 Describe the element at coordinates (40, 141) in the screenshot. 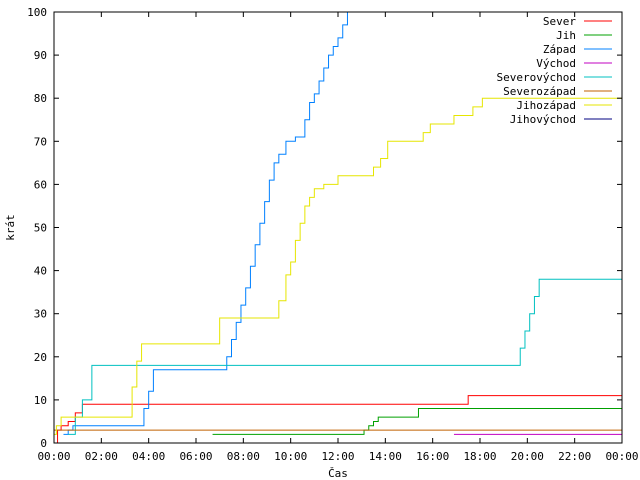

I see `y-tick-label: 70` at that location.